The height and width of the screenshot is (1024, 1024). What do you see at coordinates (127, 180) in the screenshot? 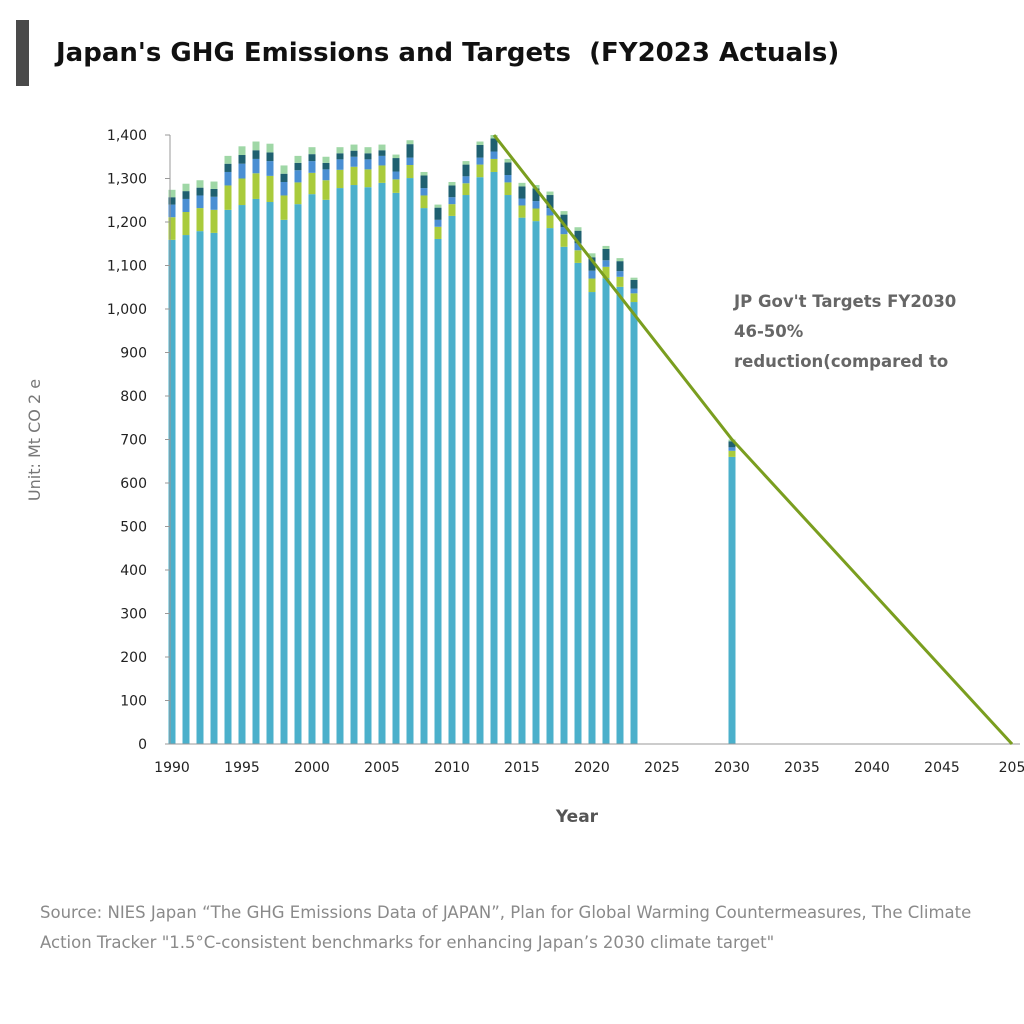
I see `y-tick-label: 1,300` at bounding box center [127, 180].